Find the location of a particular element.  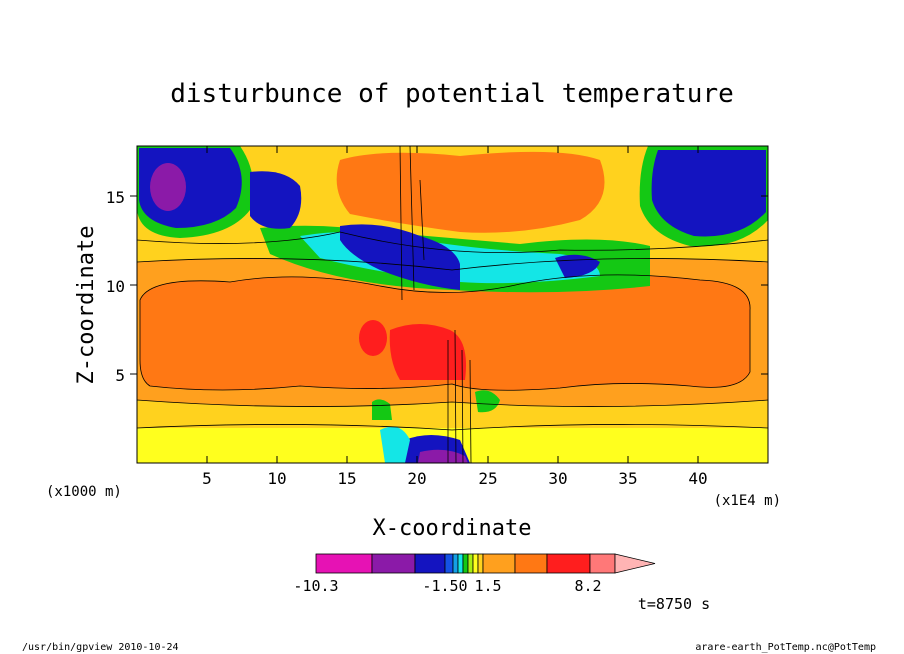

x-tick-label-15: 15 is located at coordinates (346, 478).